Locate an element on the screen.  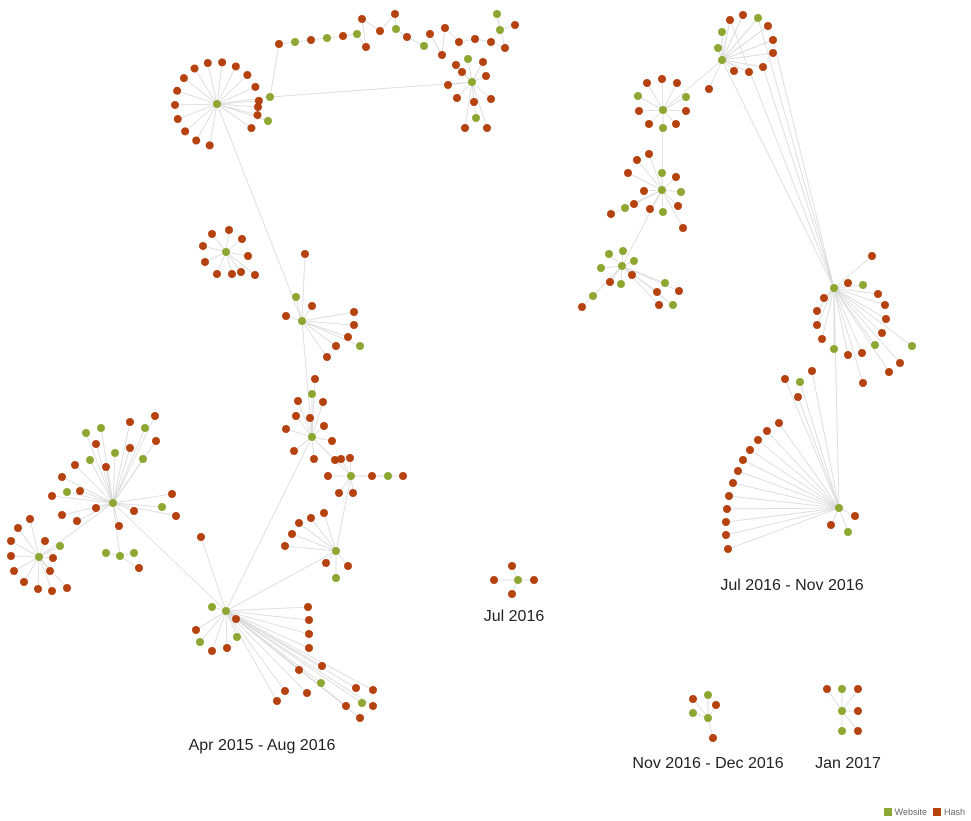
legend-website-label: Website is located at coordinates (910, 812).